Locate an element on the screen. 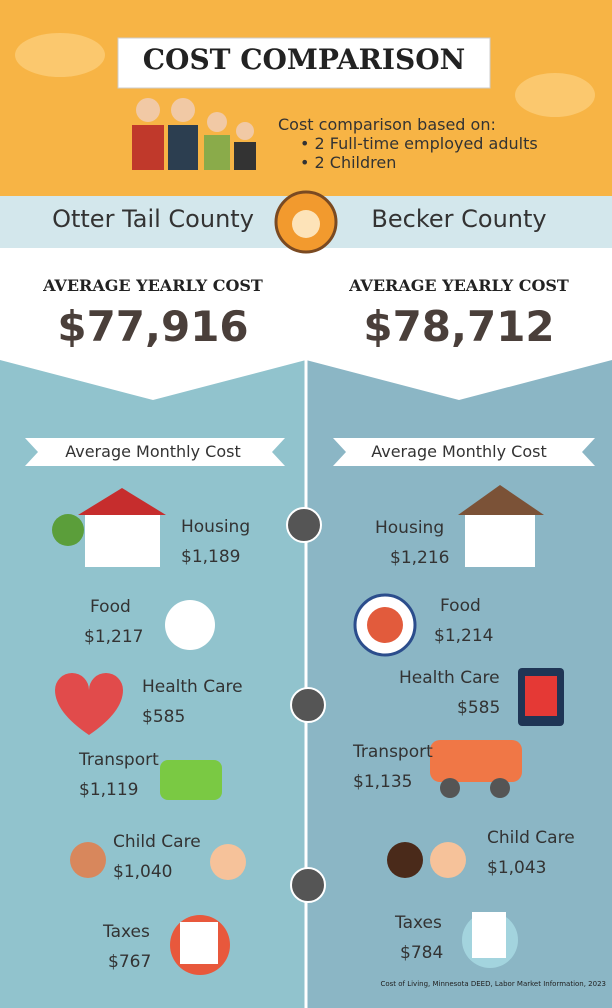 This screenshot has height=1008, width=612. item-value: $1,216 is located at coordinates (420, 558).